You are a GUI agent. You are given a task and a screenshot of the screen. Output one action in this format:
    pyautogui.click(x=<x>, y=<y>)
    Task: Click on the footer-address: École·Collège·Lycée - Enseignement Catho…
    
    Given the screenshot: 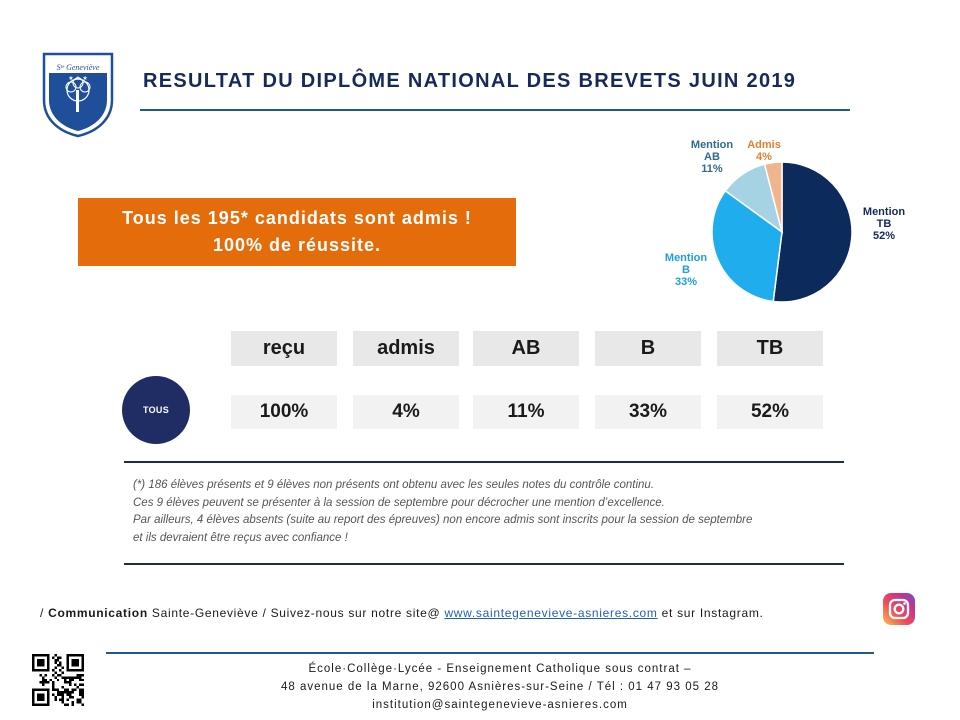 What is the action you would take?
    pyautogui.click(x=500, y=687)
    